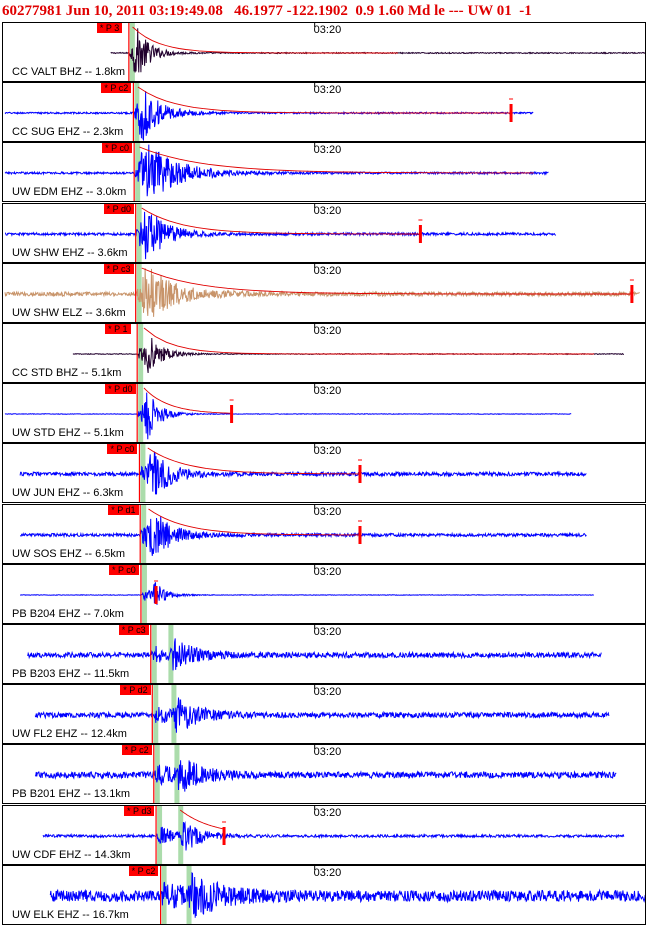  What do you see at coordinates (123, 510) in the screenshot?
I see `pick-label: * P d1` at bounding box center [123, 510].